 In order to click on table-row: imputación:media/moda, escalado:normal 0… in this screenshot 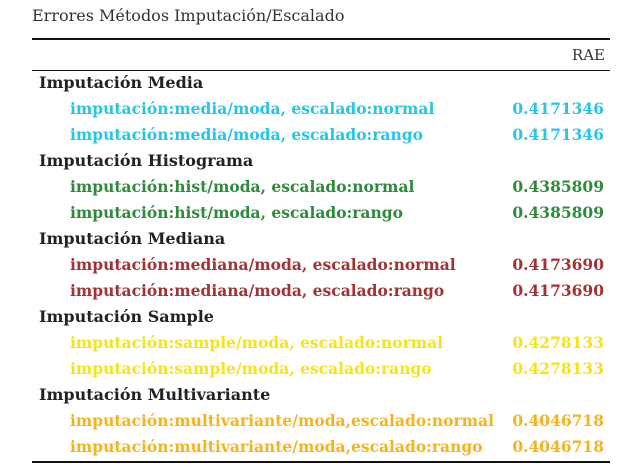, I will do `click(321, 109)`.